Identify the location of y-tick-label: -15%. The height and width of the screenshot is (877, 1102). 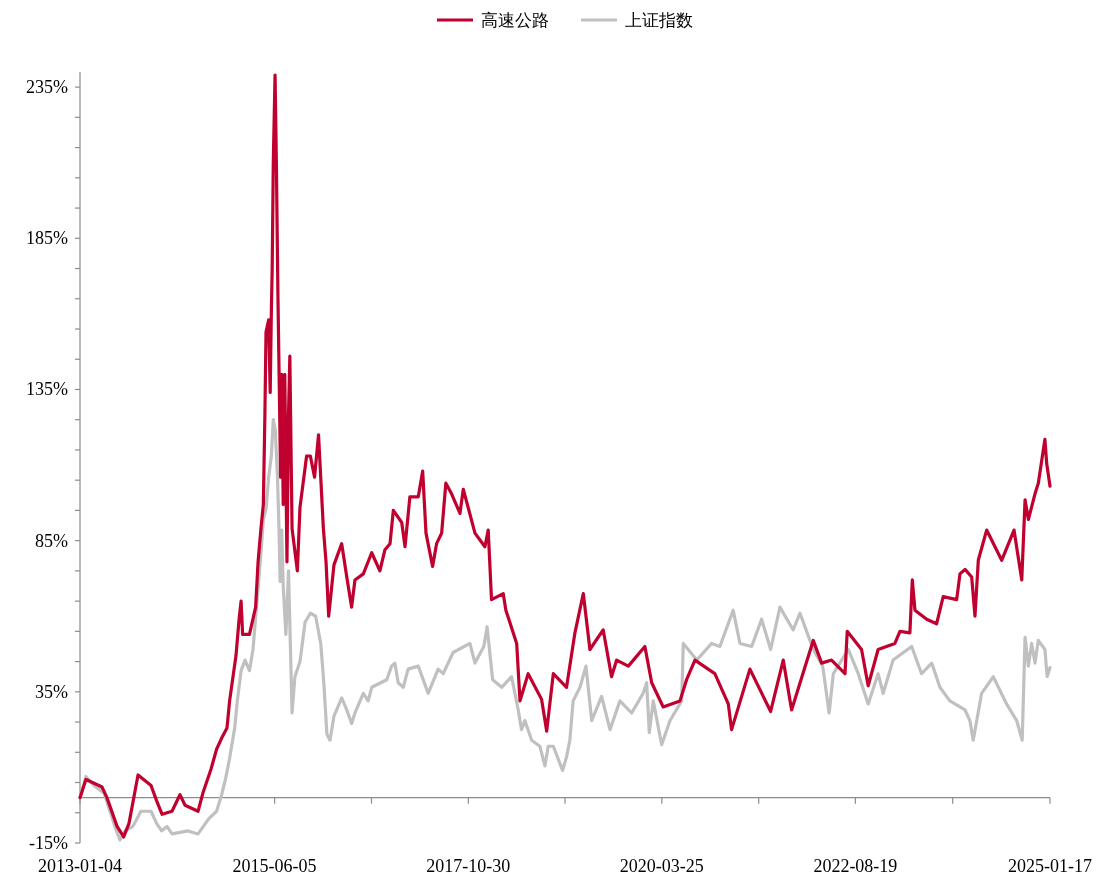
(48, 843).